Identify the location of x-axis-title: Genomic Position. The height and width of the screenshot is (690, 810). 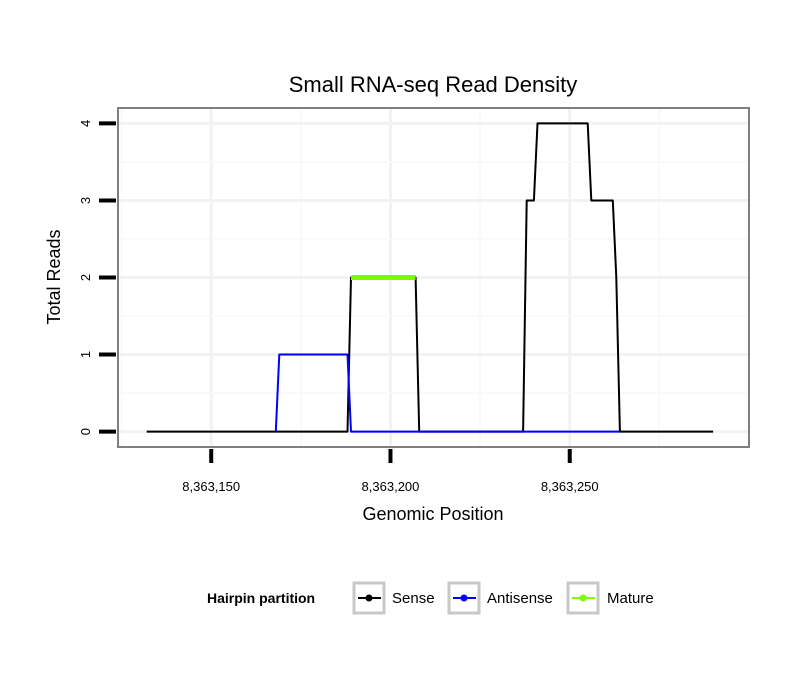
(432, 514).